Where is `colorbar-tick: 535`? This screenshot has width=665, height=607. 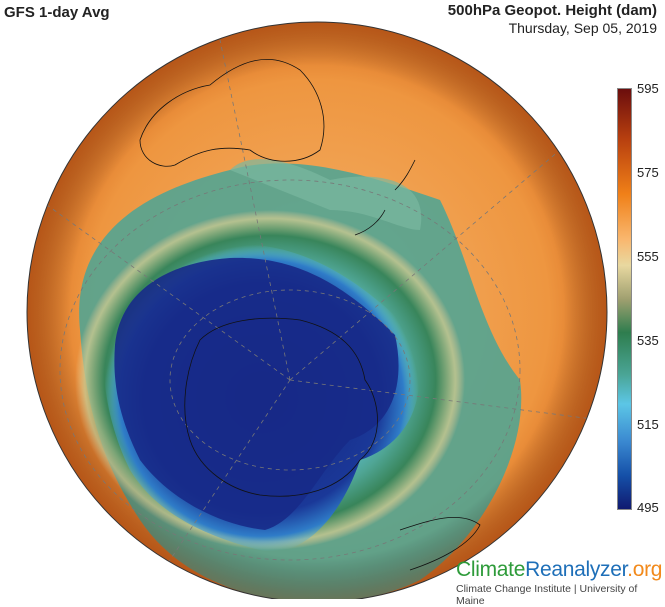 colorbar-tick: 535 is located at coordinates (648, 340).